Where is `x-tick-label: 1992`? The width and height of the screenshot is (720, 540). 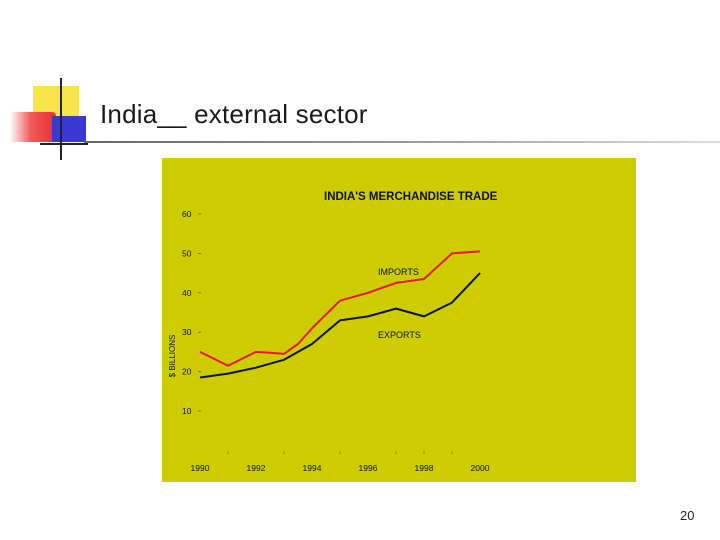 x-tick-label: 1992 is located at coordinates (256, 468).